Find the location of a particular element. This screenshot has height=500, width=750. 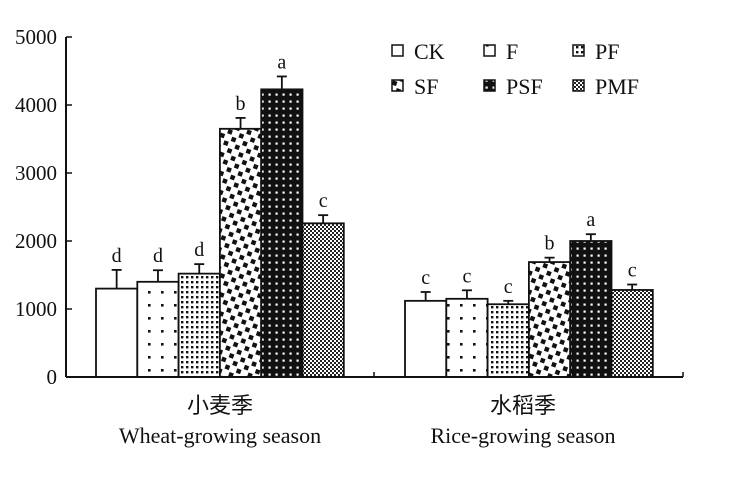

group-label-cn: 小麦季 is located at coordinates (220, 406).